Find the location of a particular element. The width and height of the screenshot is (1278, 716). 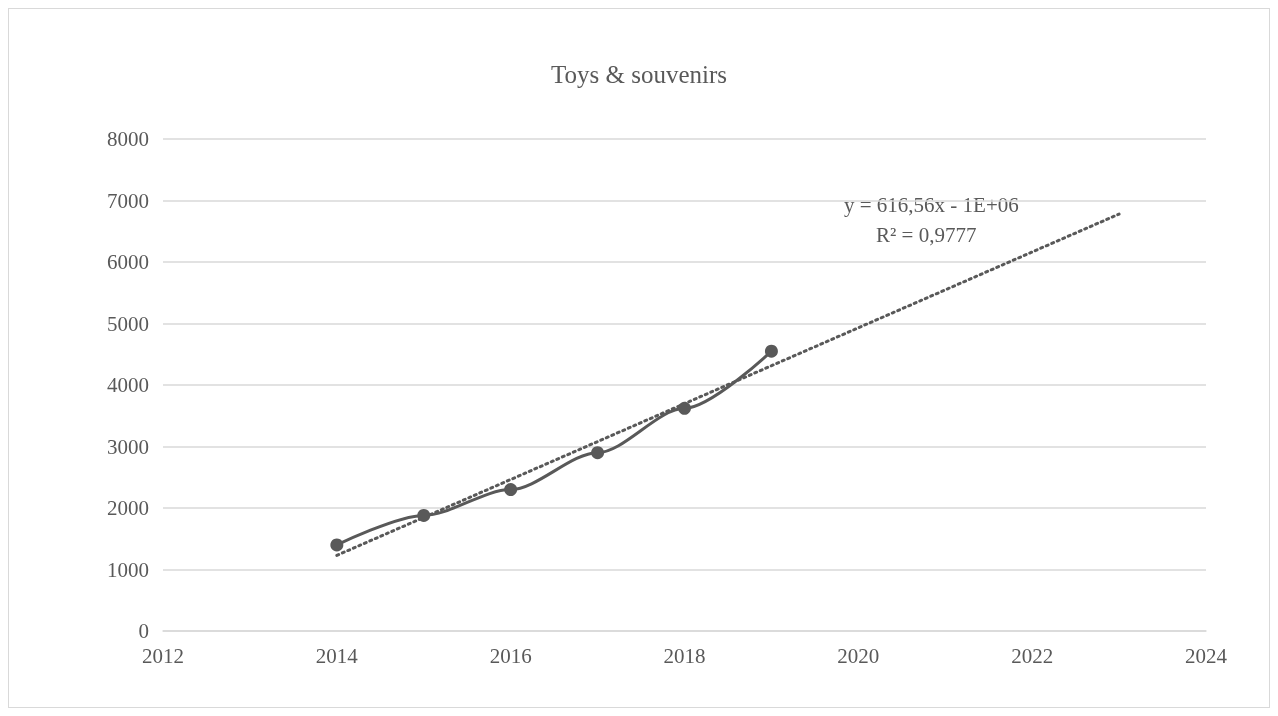

x-tick-label: 2020 is located at coordinates (858, 655).